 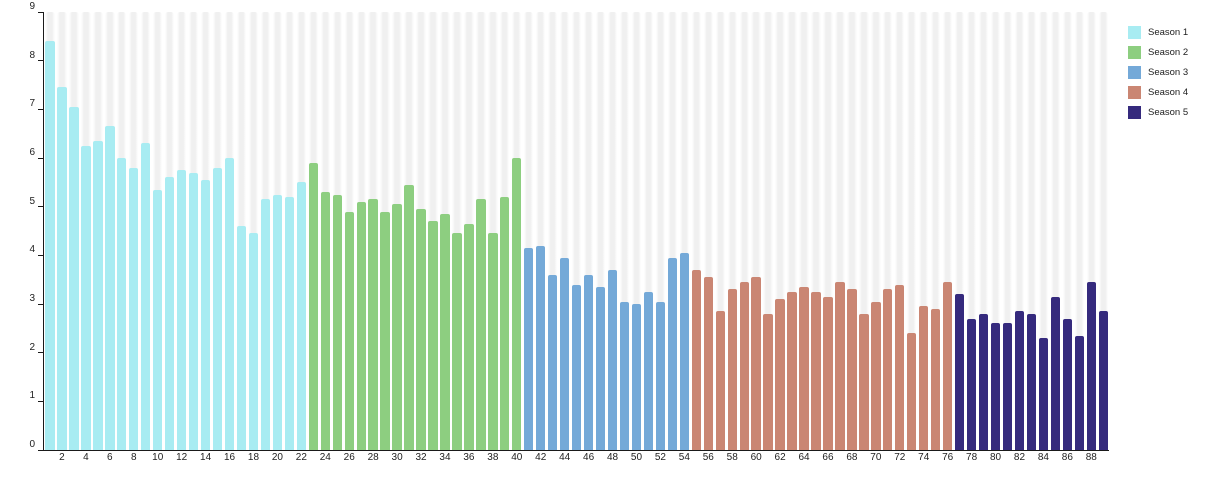 What do you see at coordinates (469, 237) in the screenshot?
I see `episode-column-36: 36` at bounding box center [469, 237].